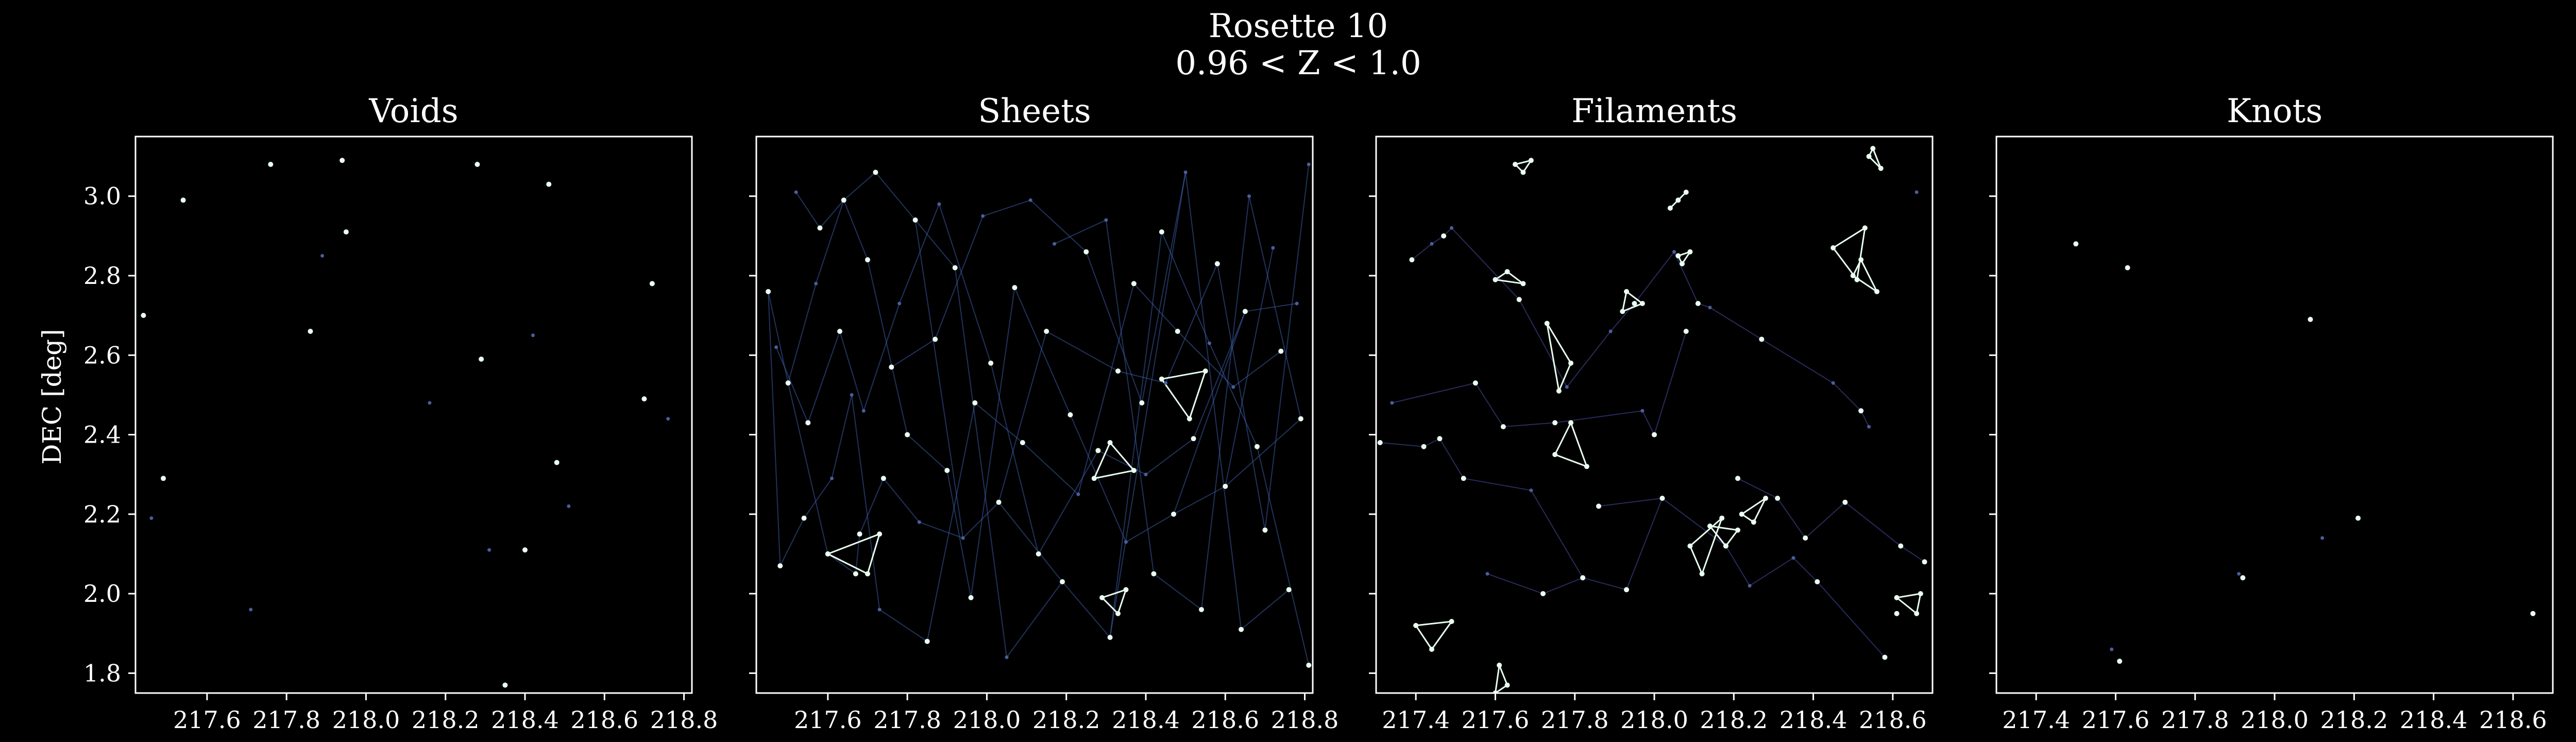 This screenshot has width=2576, height=742. What do you see at coordinates (1654, 111) in the screenshot?
I see `panel-title: Filaments` at bounding box center [1654, 111].